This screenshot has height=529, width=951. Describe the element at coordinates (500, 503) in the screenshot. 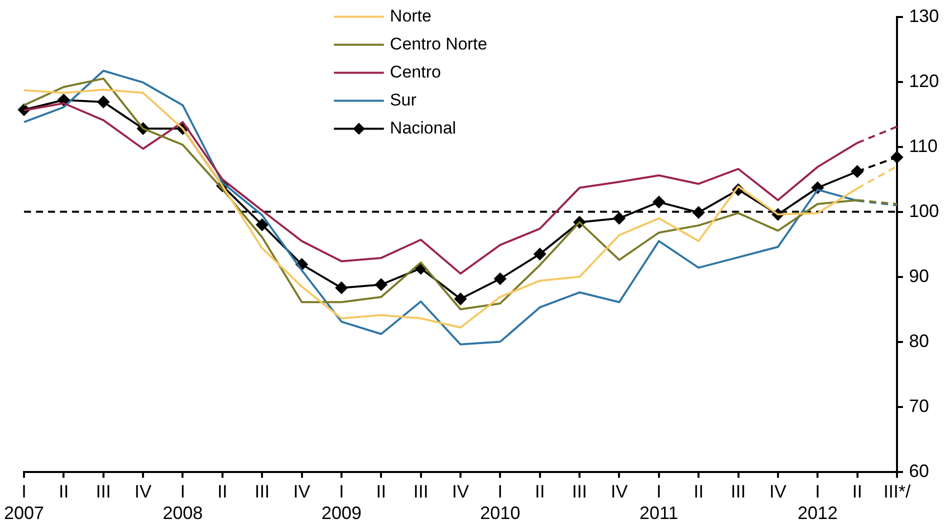

I see `x-tick-label: I 2010` at that location.